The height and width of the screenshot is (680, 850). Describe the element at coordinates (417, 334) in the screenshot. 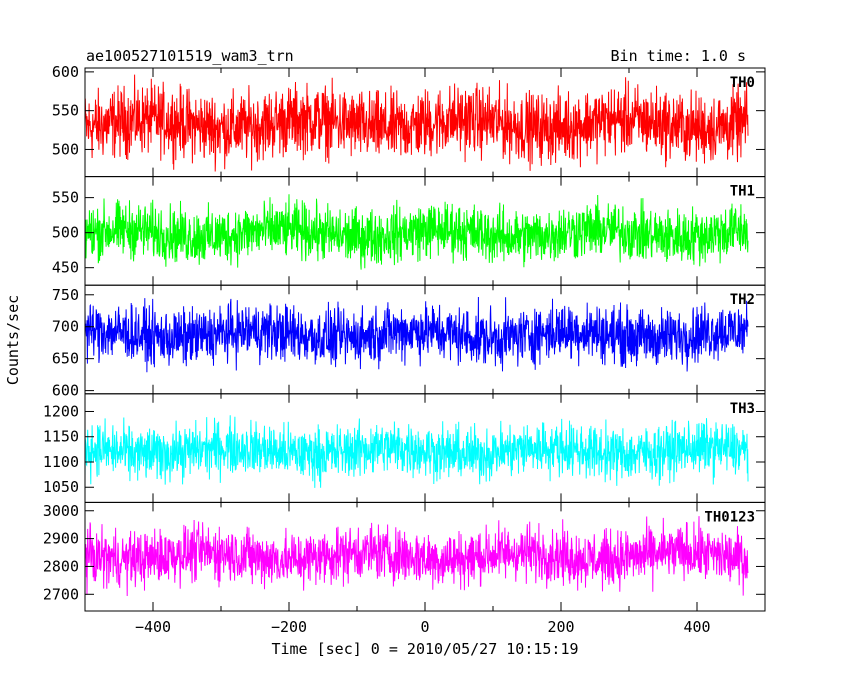

I see `series-line-th2` at that location.